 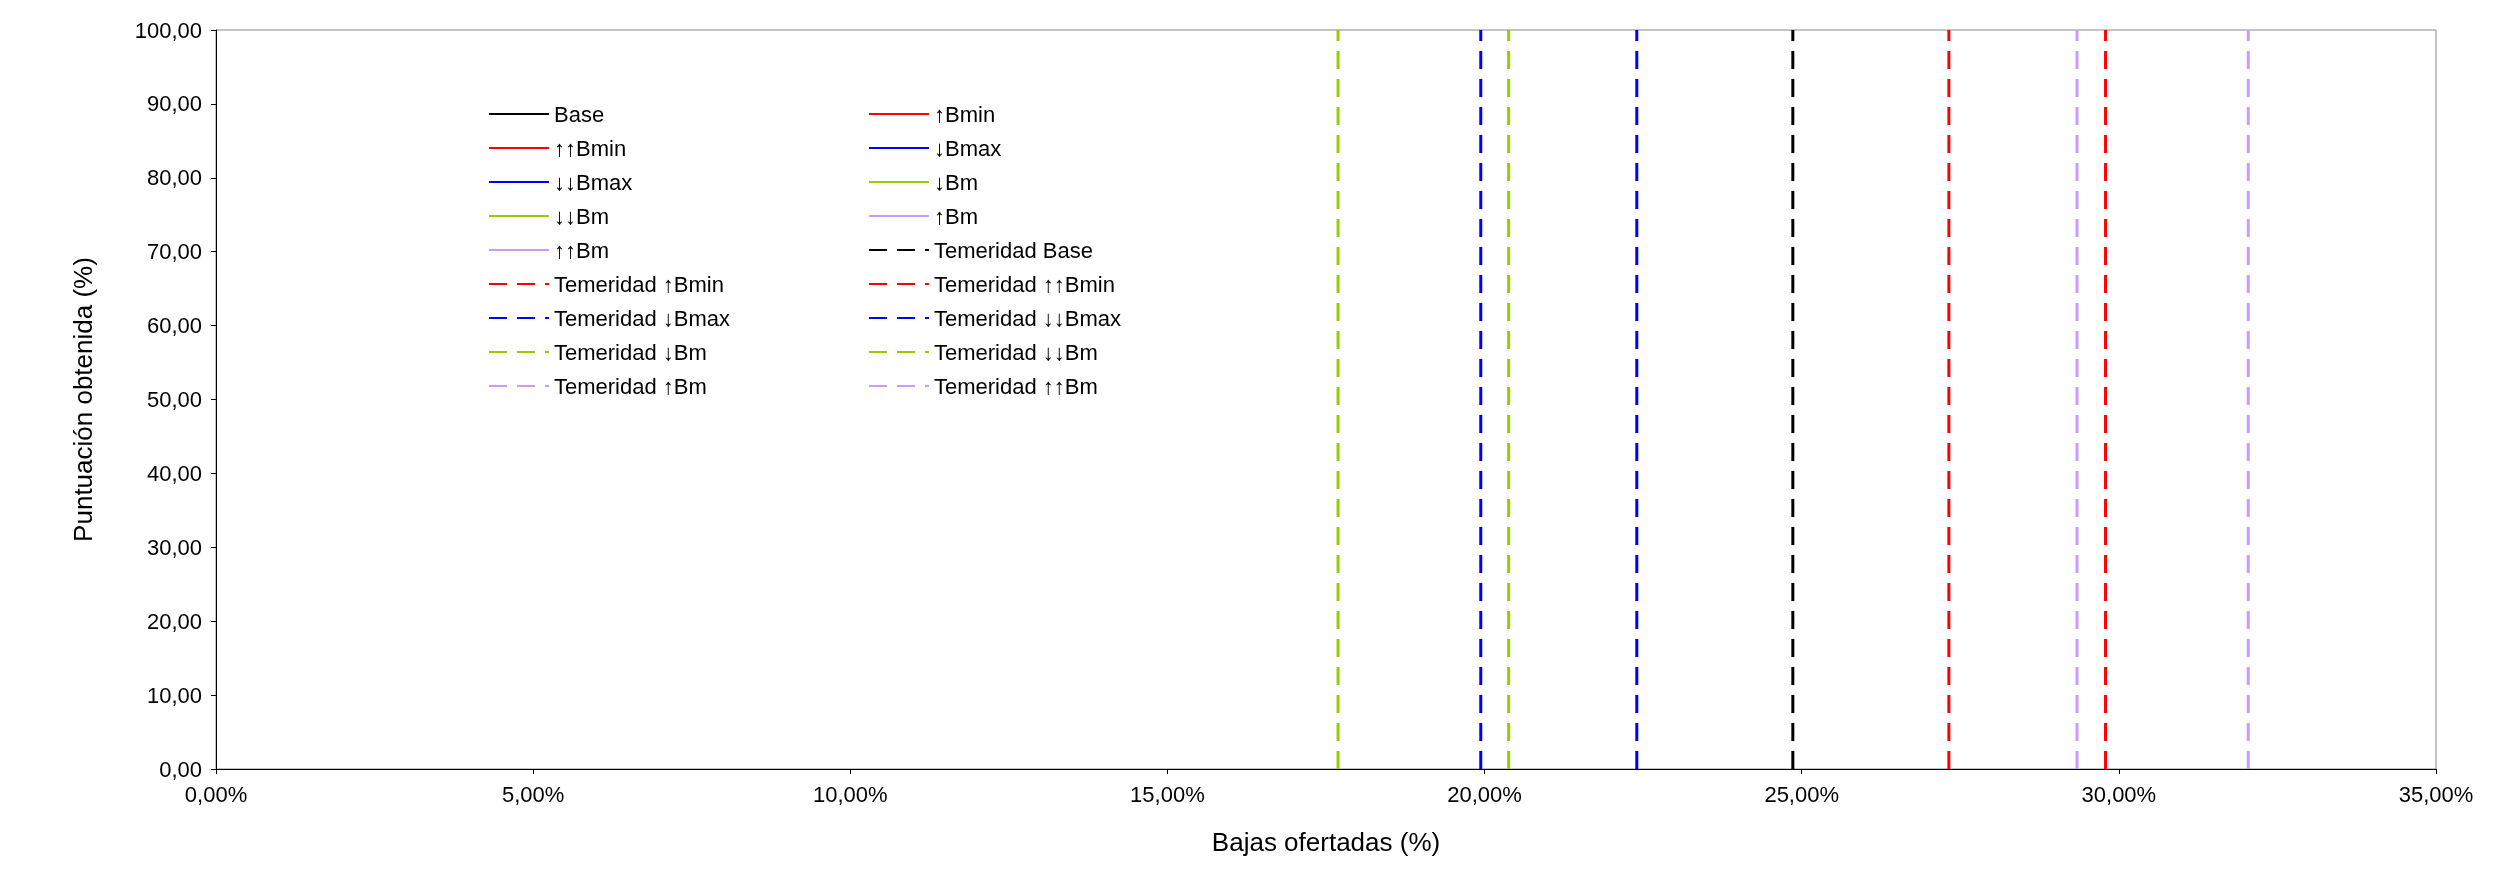 What do you see at coordinates (968, 148) in the screenshot?
I see `legend-label: ↓Bmax` at bounding box center [968, 148].